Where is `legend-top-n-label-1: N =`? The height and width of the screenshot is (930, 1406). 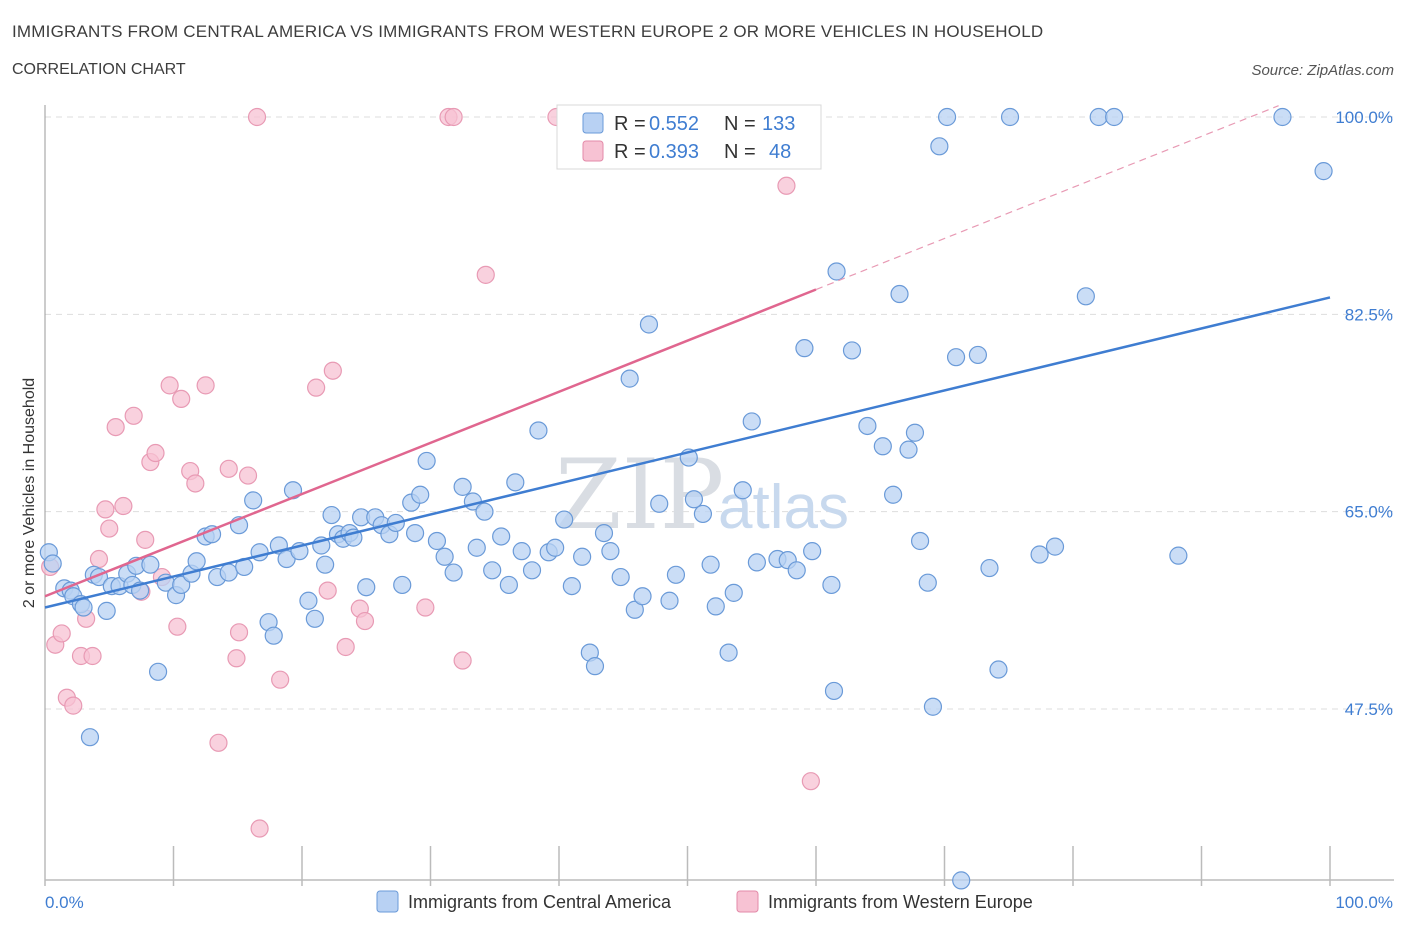
legend-top-n-label-1: N = is located at coordinates (740, 124).